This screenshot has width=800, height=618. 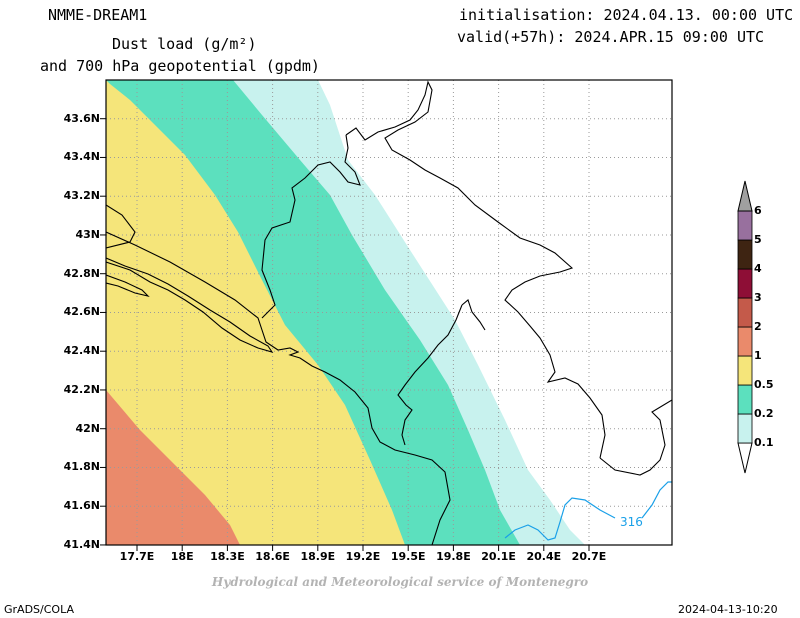 I want to click on lon-label: 18.3E, so click(x=227, y=556).